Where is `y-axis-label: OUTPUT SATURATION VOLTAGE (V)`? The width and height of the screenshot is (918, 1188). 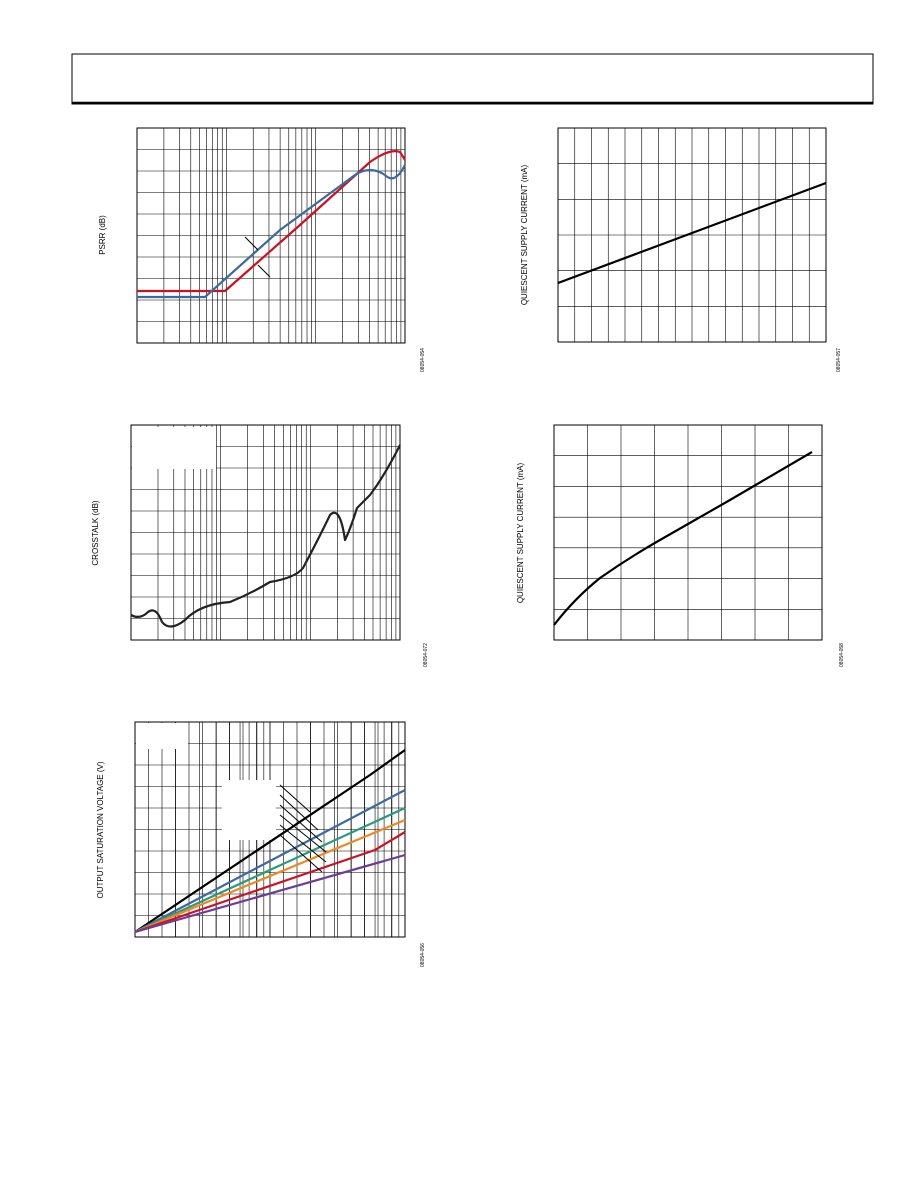
y-axis-label: OUTPUT SATURATION VOLTAGE (V) is located at coordinates (100, 829).